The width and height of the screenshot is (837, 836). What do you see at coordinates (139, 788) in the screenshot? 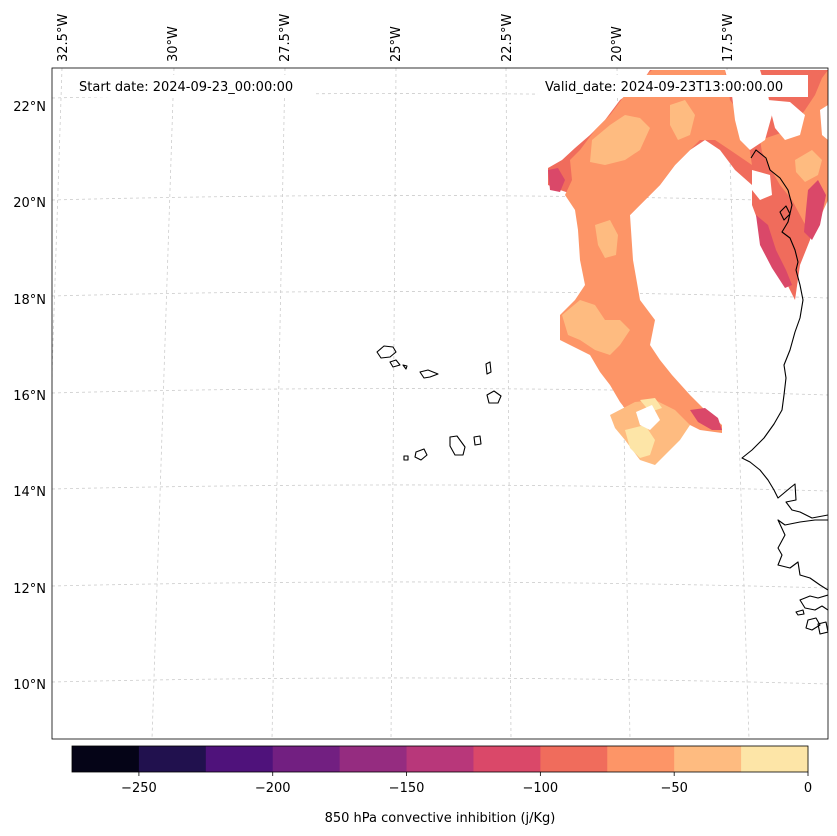
I see `colorbar-tick-label: −250` at bounding box center [139, 788].